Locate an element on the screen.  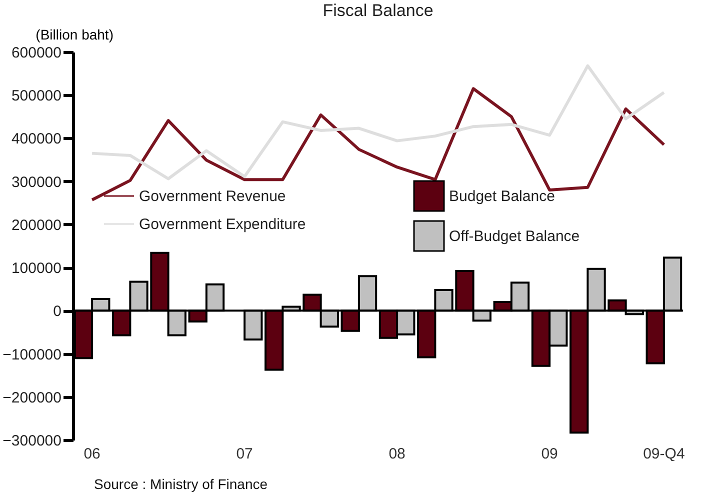
x-tick-label: 06 is located at coordinates (92, 454).